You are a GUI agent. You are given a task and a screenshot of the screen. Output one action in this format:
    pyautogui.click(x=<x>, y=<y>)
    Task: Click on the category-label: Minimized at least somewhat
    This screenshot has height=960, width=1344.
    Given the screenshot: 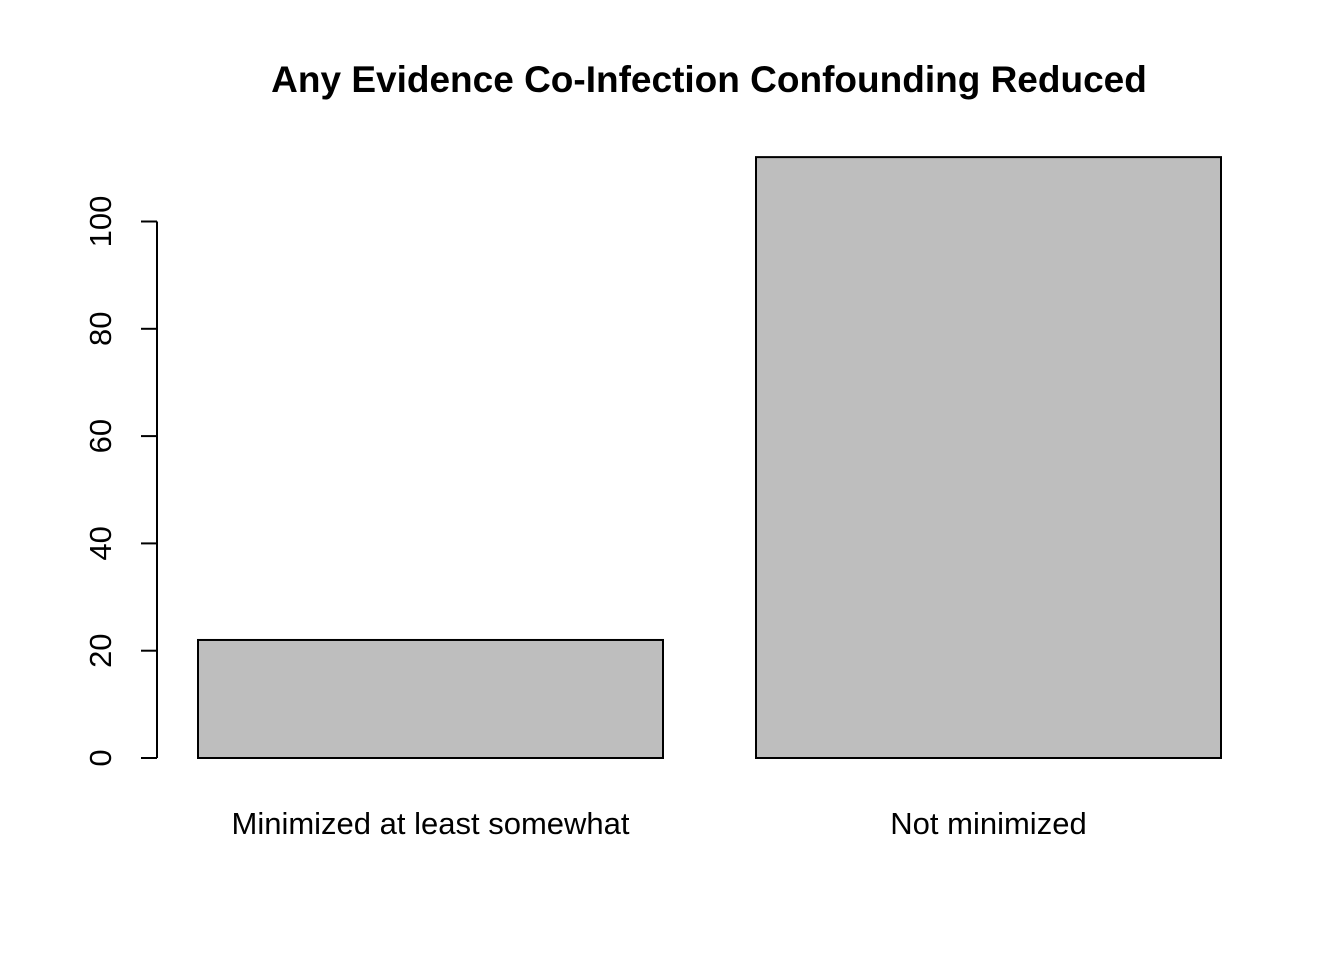 What is the action you would take?
    pyautogui.click(x=431, y=823)
    